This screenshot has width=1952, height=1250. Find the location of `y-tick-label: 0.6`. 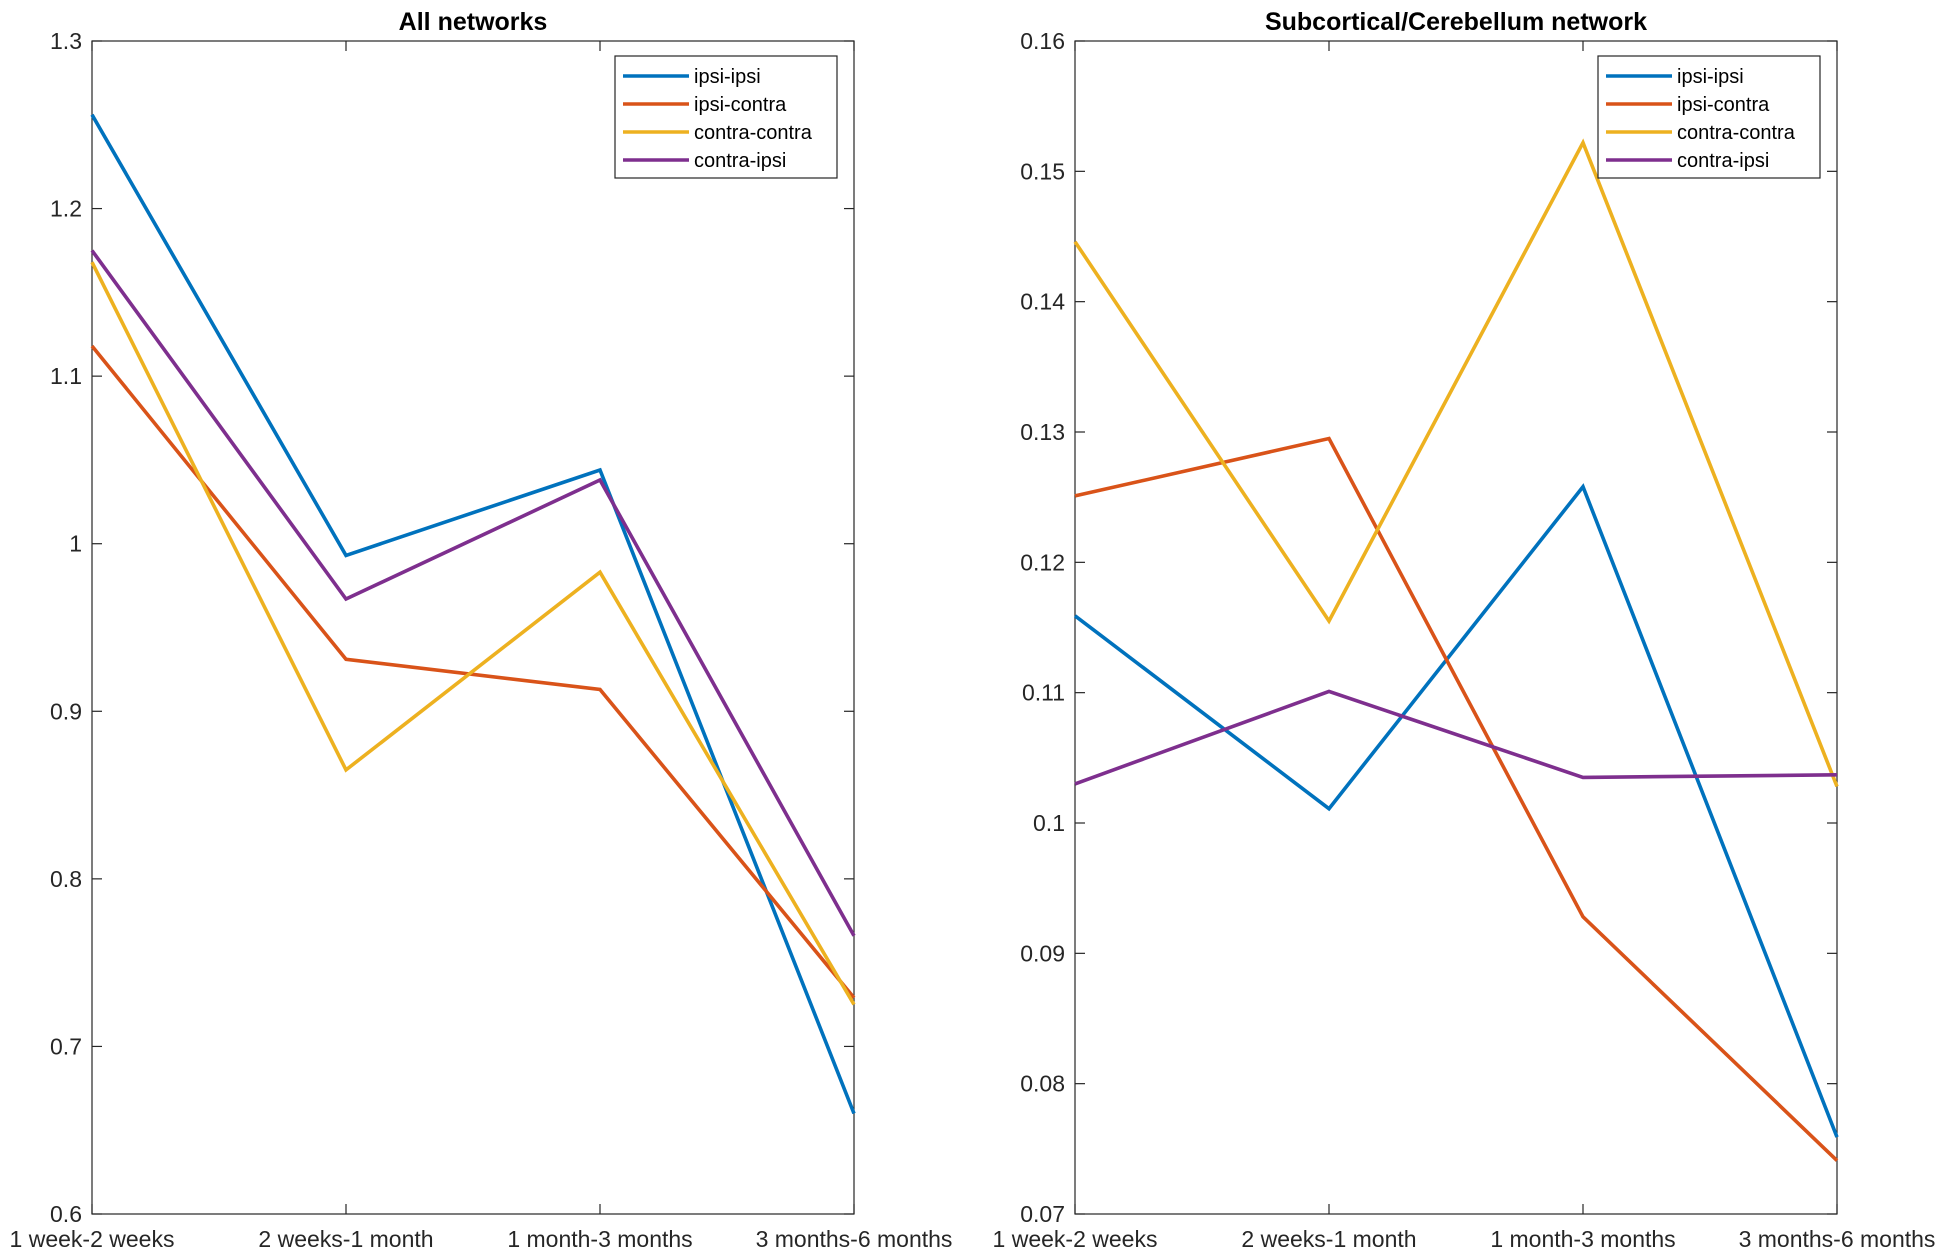

y-tick-label: 0.6 is located at coordinates (66, 1214).